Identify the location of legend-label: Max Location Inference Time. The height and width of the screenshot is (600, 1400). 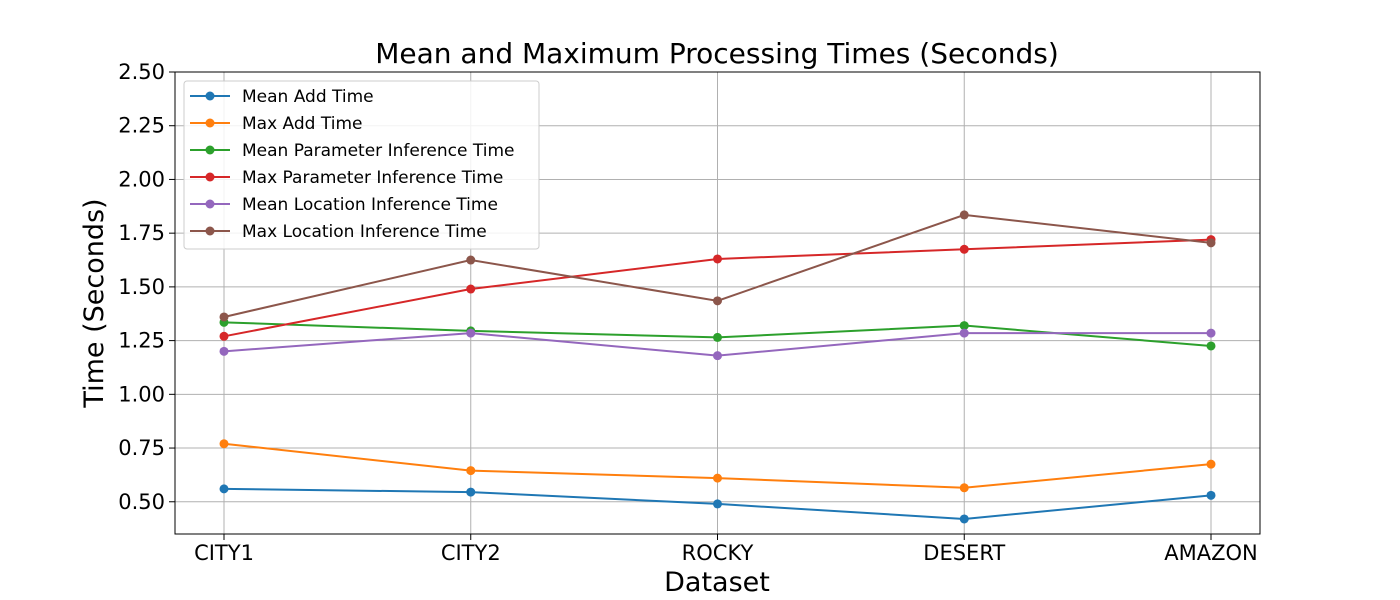
(364, 232).